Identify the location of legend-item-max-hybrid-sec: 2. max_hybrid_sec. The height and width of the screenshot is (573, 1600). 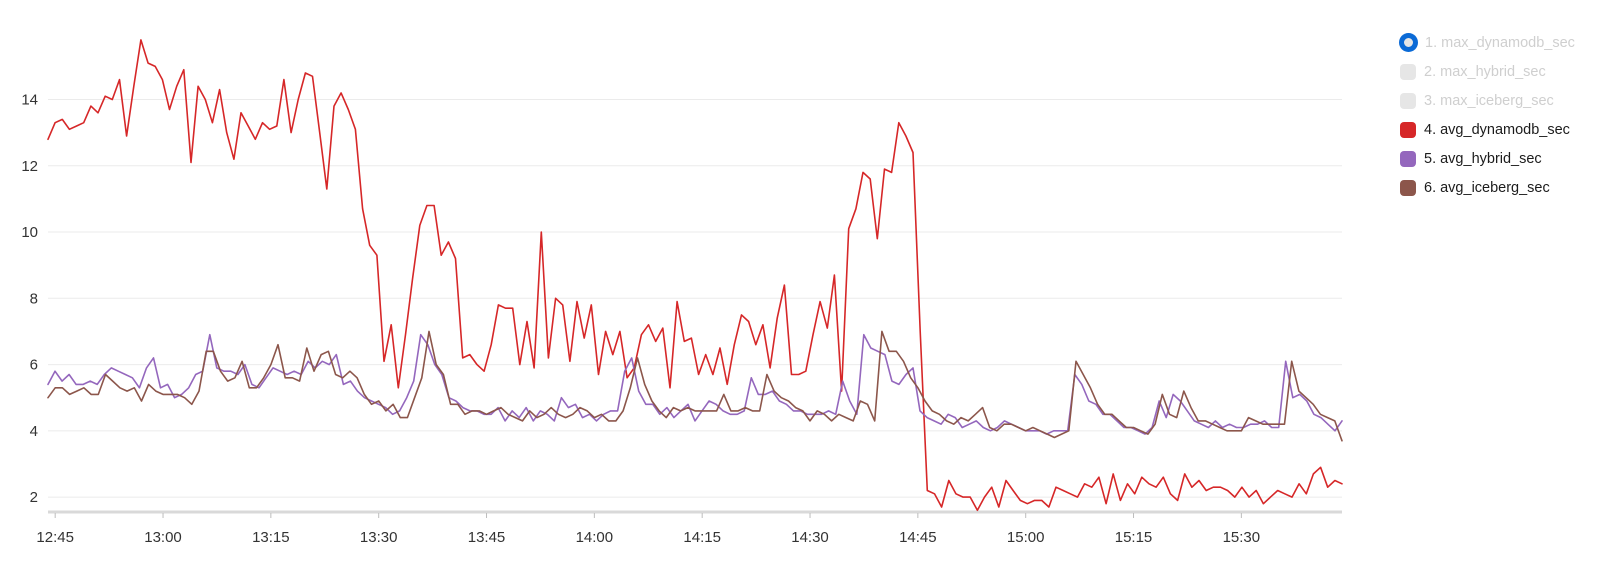
(1500, 71).